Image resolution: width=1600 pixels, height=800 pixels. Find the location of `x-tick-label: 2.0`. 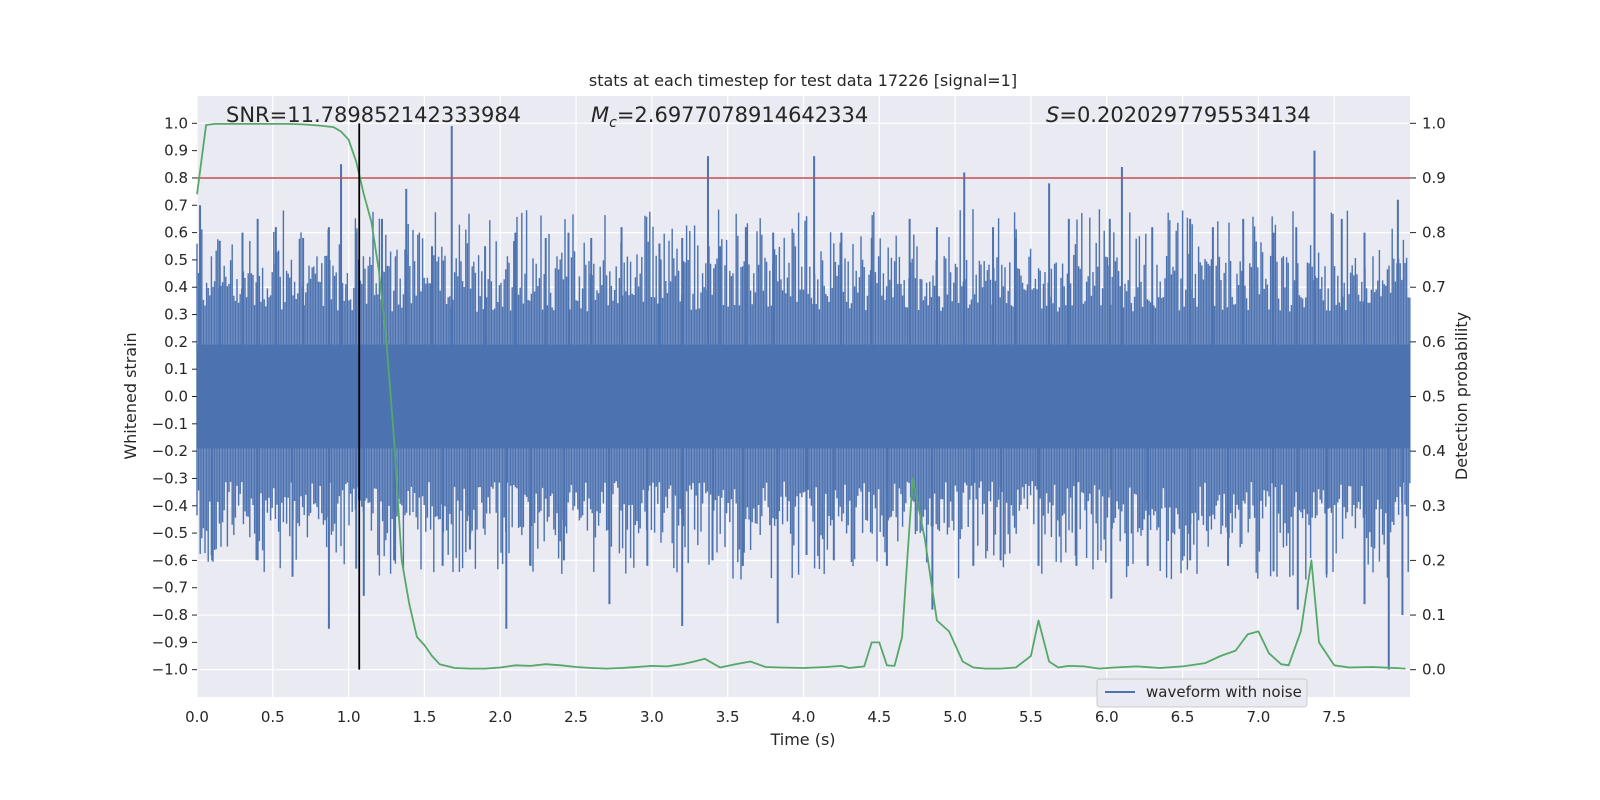

x-tick-label: 2.0 is located at coordinates (500, 717).